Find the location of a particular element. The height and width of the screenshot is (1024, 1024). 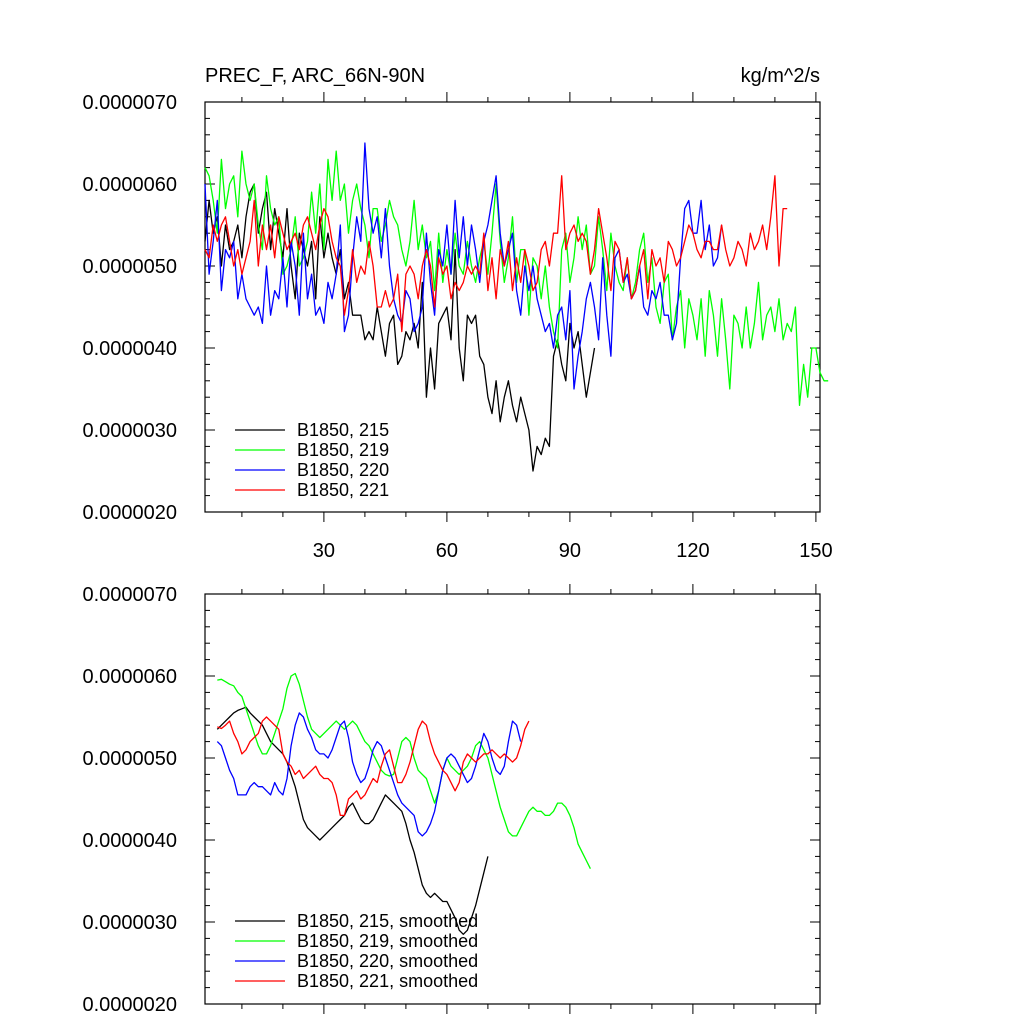

x-tick-label: 90 is located at coordinates (570, 551).